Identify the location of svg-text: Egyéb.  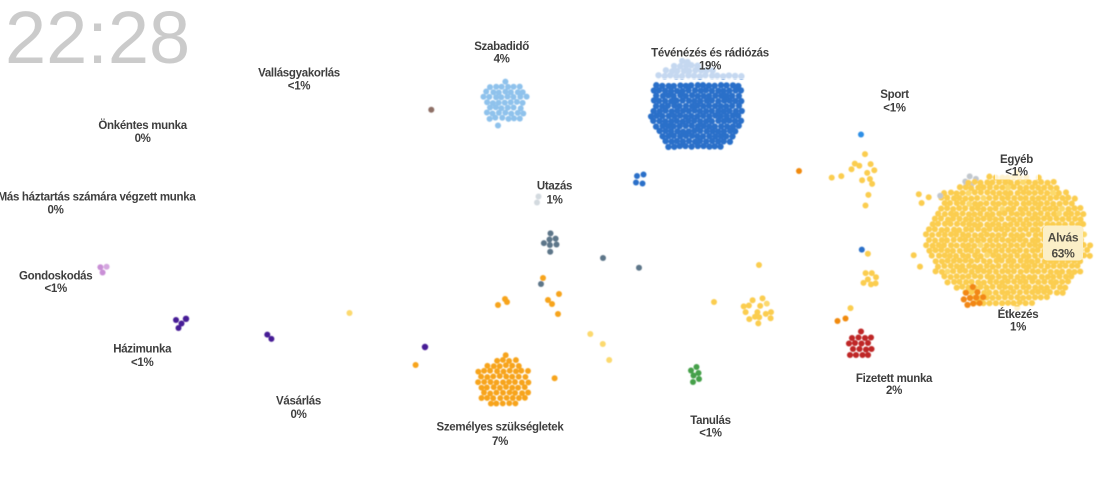
(1016, 160).